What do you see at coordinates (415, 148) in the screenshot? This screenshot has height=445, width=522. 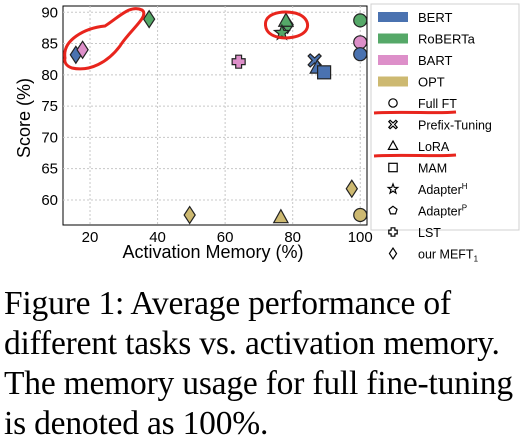 I see `legend-entry: LoRA` at bounding box center [415, 148].